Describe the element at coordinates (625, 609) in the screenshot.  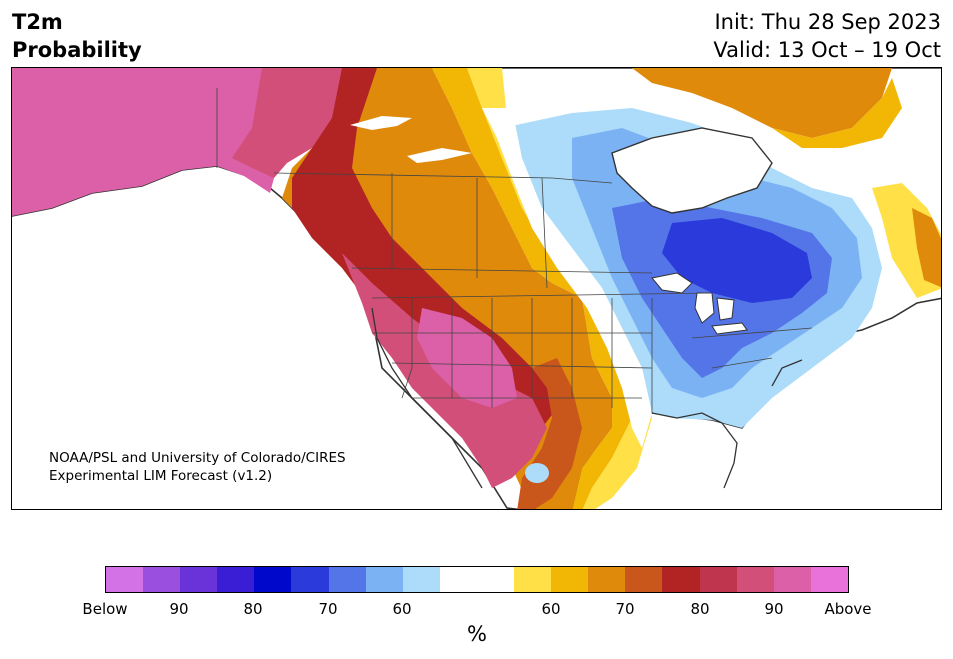
I see `colorbar-tick-above-70: 70` at that location.